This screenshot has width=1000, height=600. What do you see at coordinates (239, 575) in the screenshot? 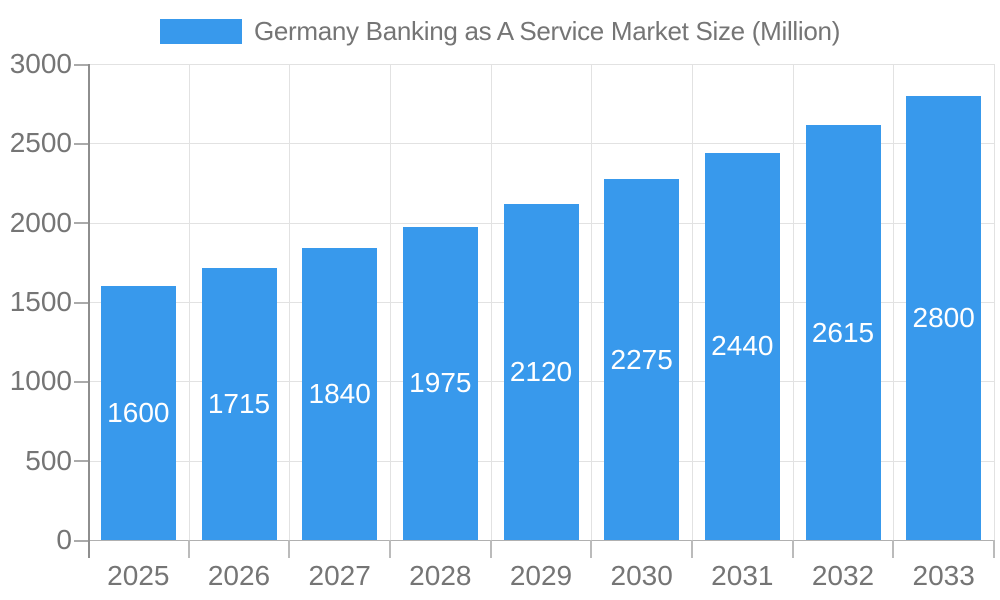
I see `x-axis-label: 2026` at bounding box center [239, 575].